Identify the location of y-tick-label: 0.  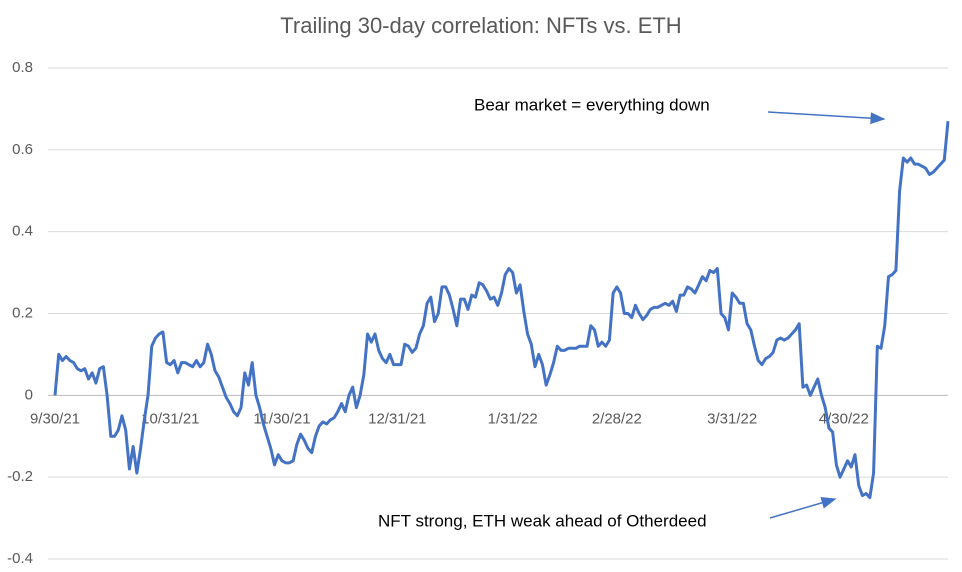
(29, 394).